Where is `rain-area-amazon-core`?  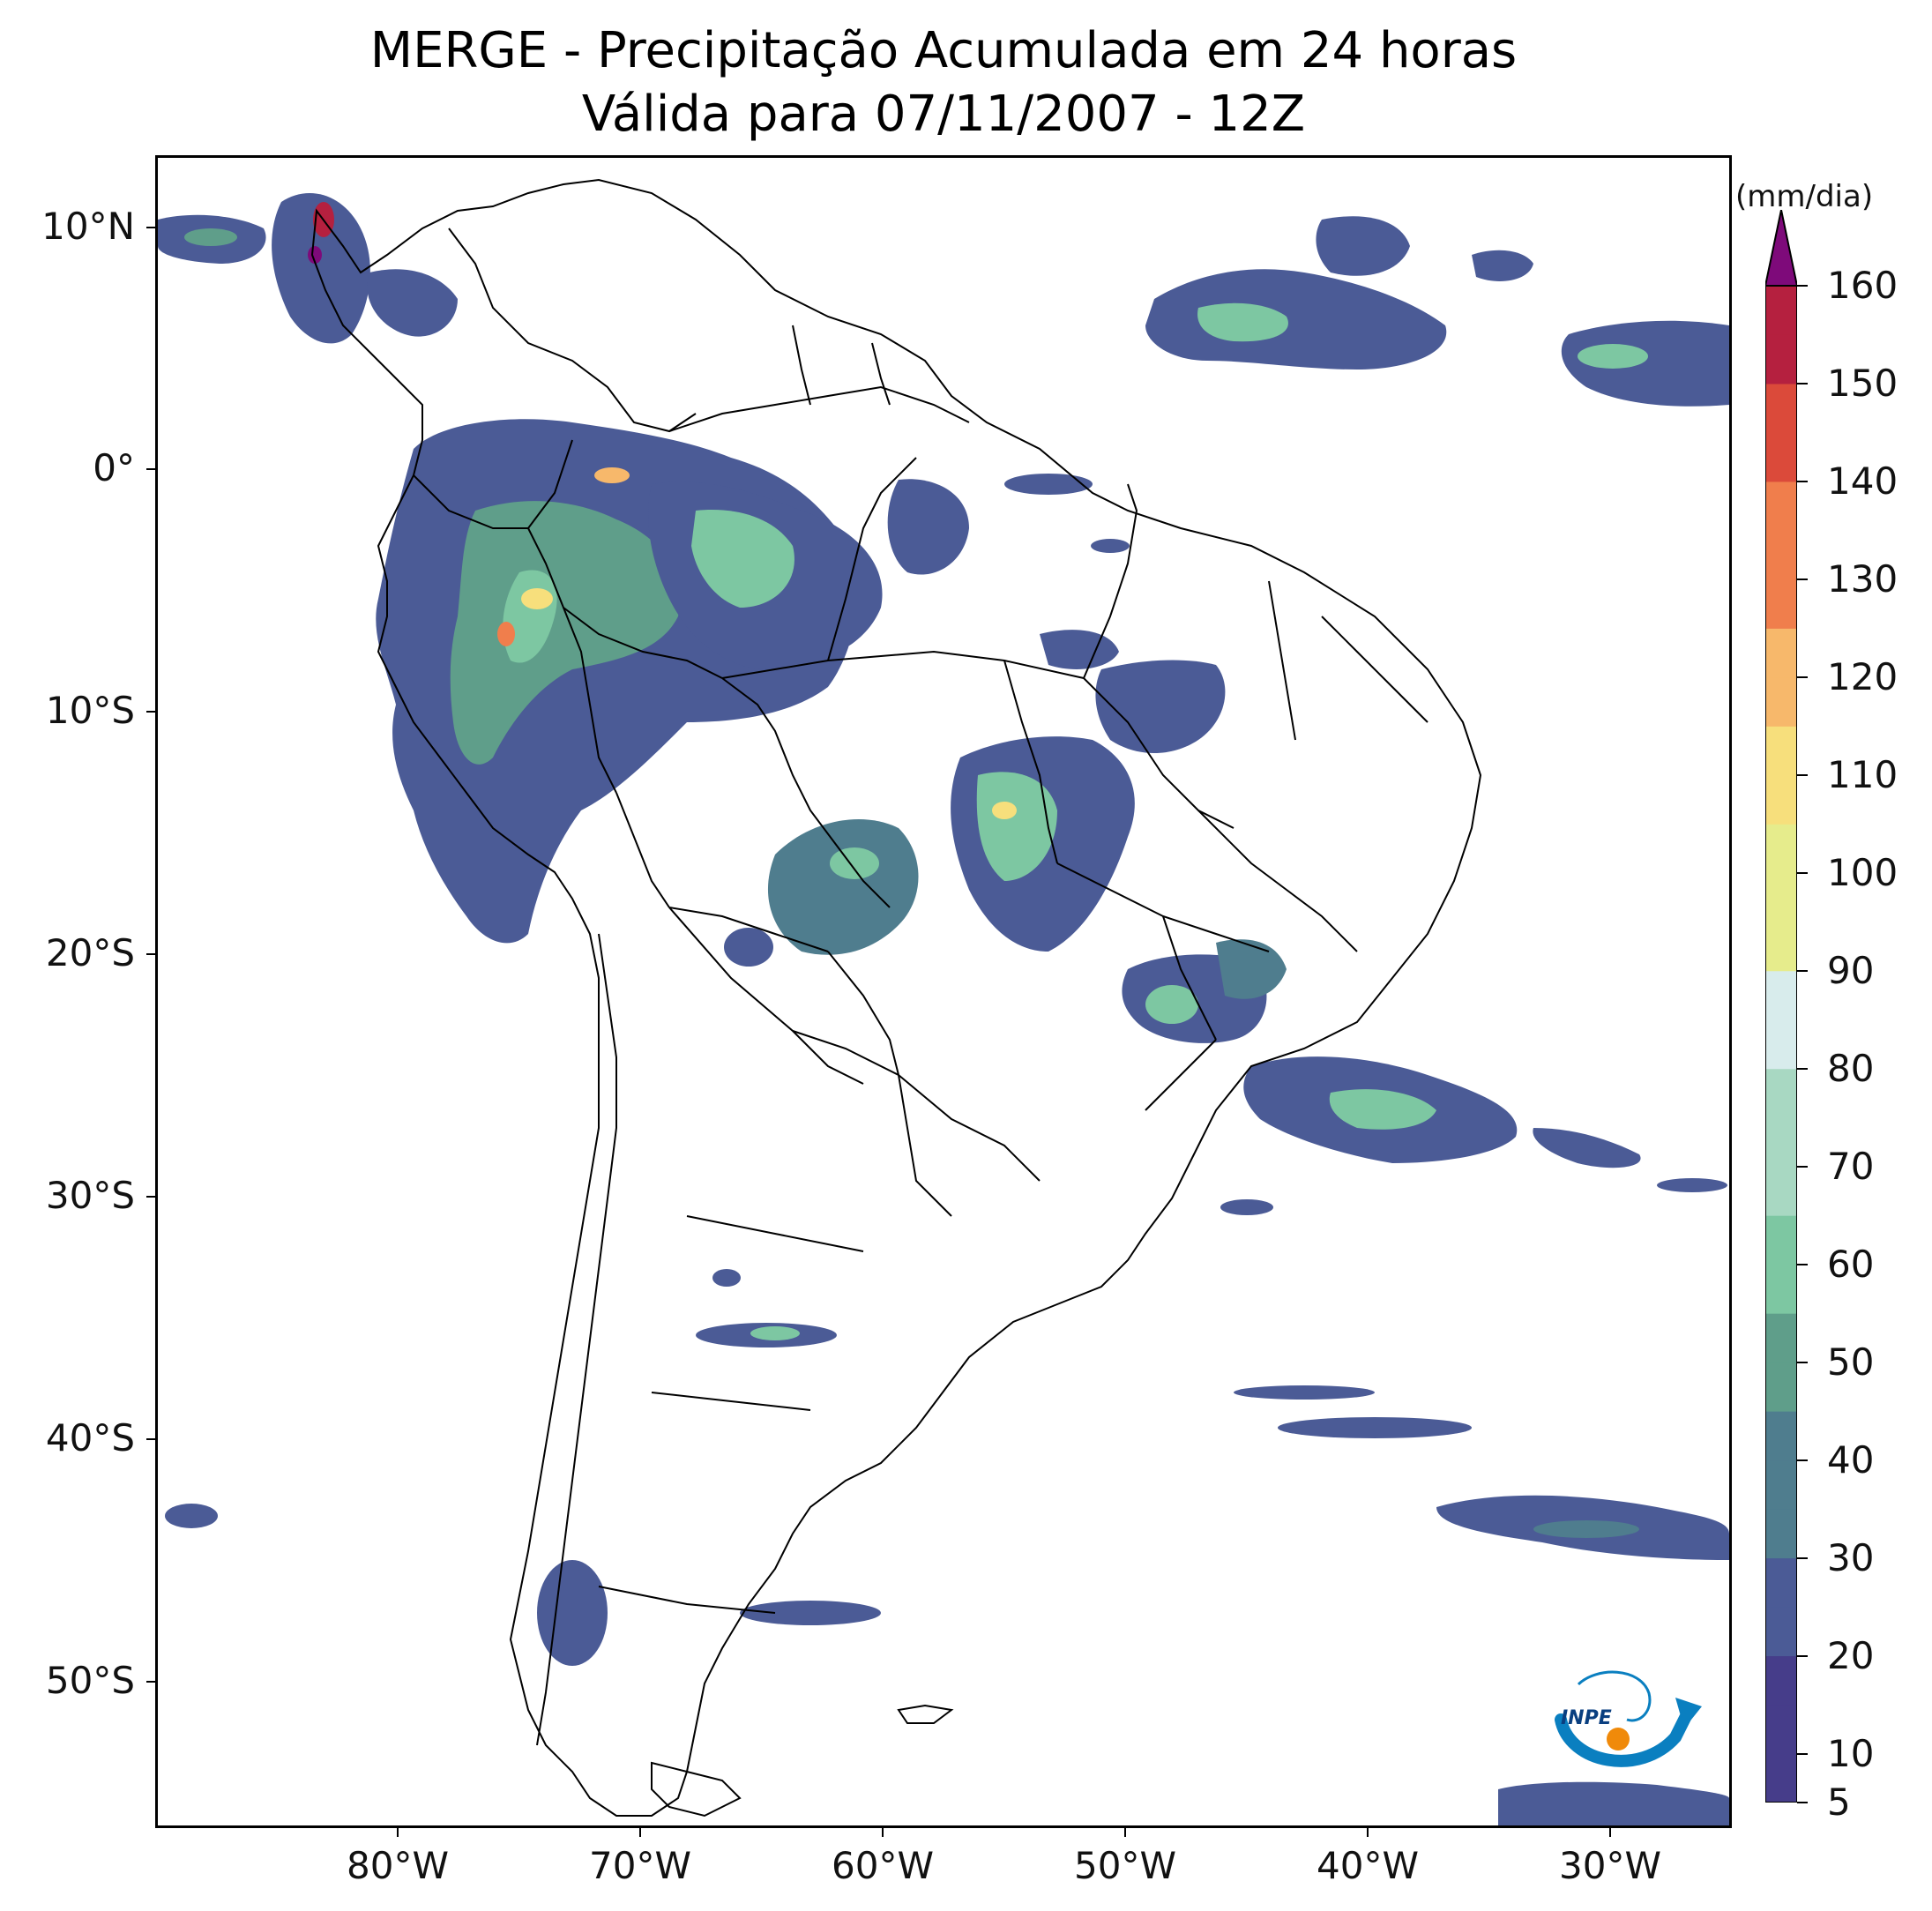 rain-area-amazon-core is located at coordinates (565, 633).